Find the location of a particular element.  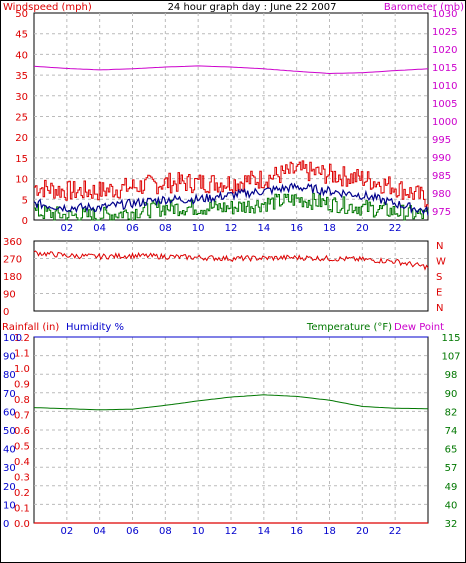

wind-tick-label: 20 is located at coordinates (21, 138).